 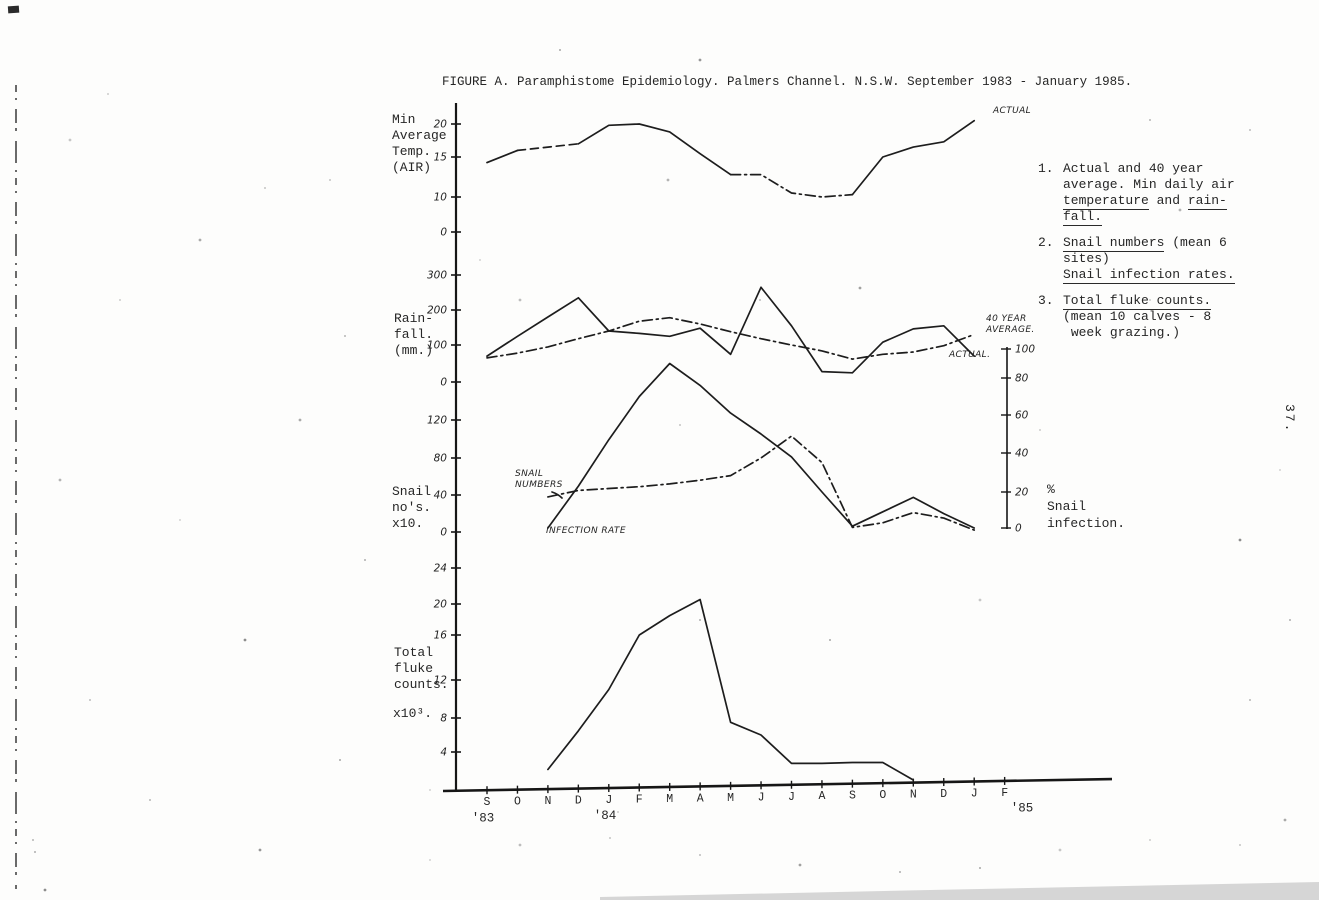 I want to click on infection-rate-line, so click(x=761, y=445).